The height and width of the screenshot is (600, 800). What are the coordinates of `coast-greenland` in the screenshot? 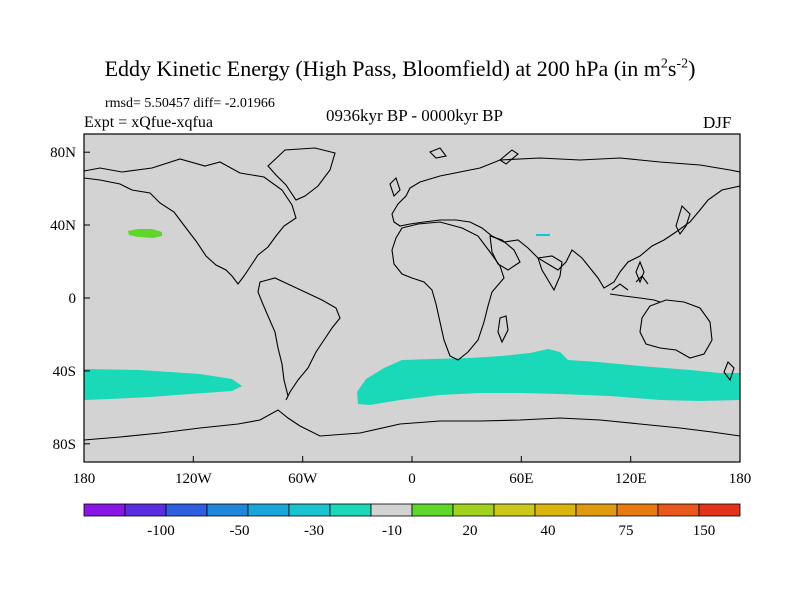 It's located at (301, 174).